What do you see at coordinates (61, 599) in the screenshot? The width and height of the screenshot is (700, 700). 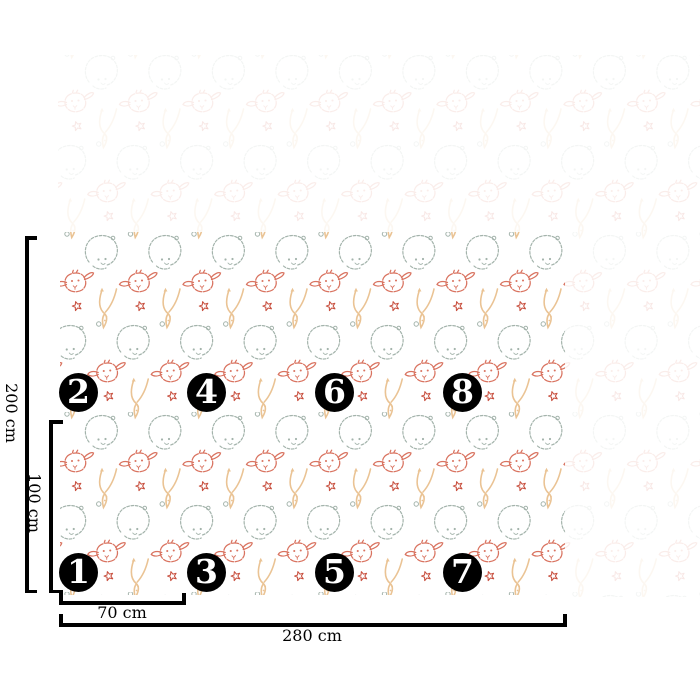 I see `panel-width-bracket-left-tick` at bounding box center [61, 599].